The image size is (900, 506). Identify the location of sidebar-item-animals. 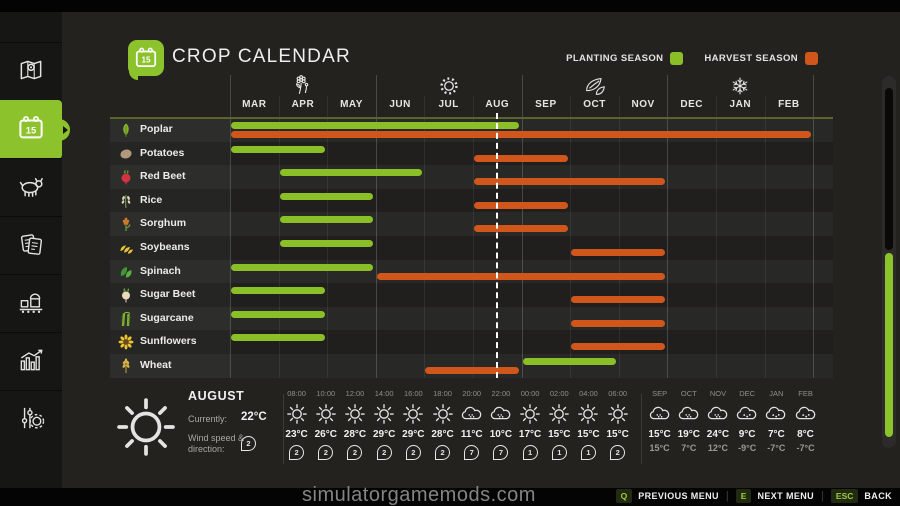
(31, 187).